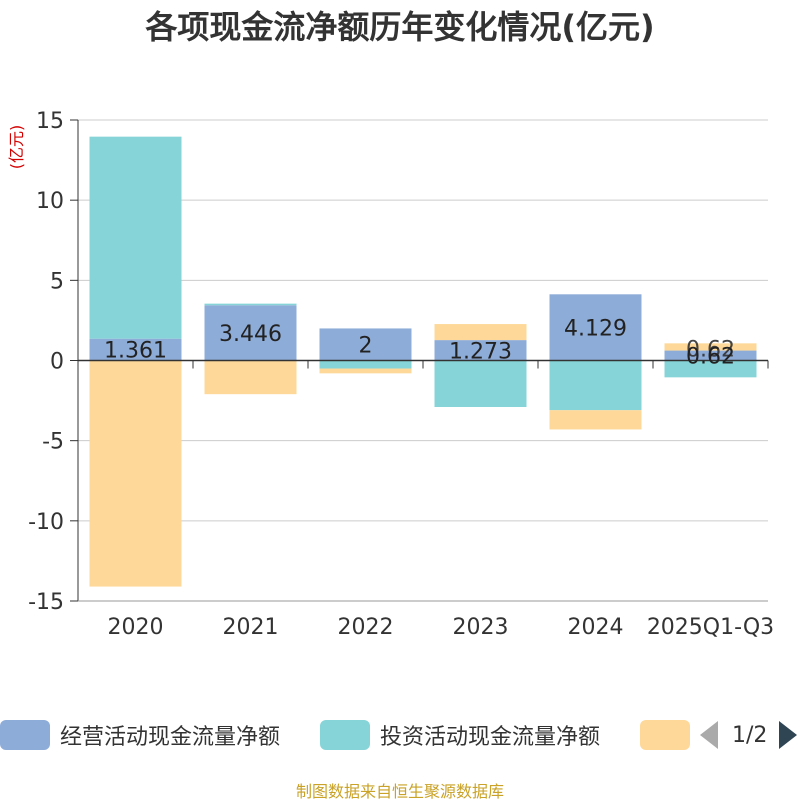 The image size is (800, 802). I want to click on data-label: 4.129, so click(595, 328).